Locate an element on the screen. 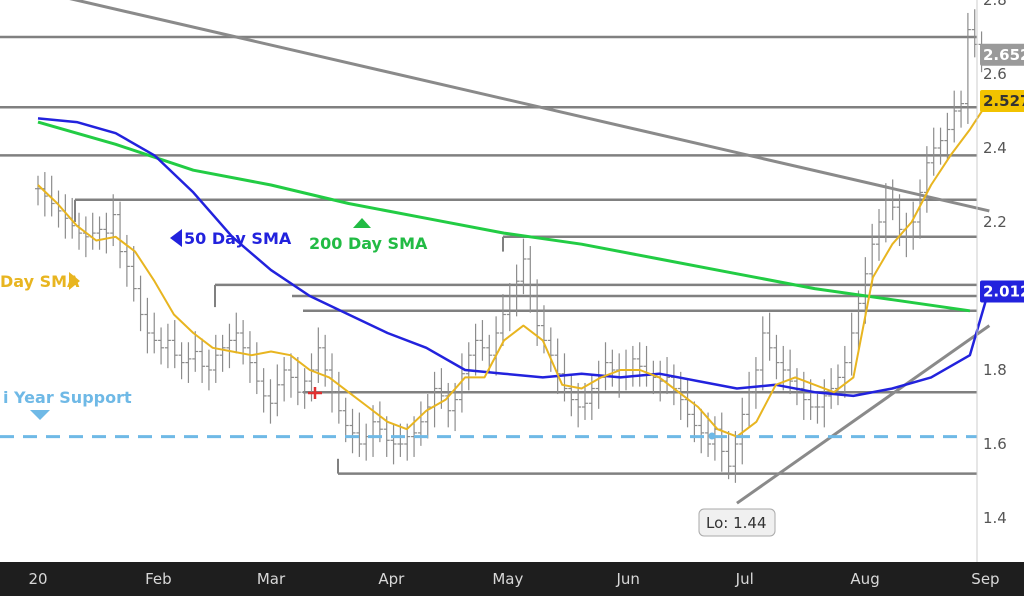  price-tag-label: 2.652 is located at coordinates (1003, 55).